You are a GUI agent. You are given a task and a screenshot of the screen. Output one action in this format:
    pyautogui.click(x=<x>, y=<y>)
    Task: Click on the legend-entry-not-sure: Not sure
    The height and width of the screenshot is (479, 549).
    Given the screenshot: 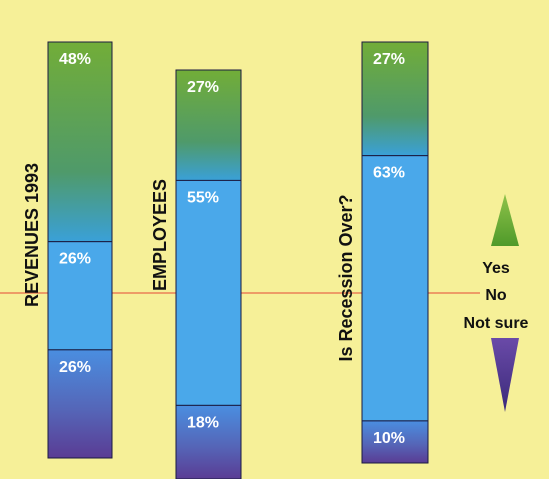 What is the action you would take?
    pyautogui.click(x=496, y=323)
    